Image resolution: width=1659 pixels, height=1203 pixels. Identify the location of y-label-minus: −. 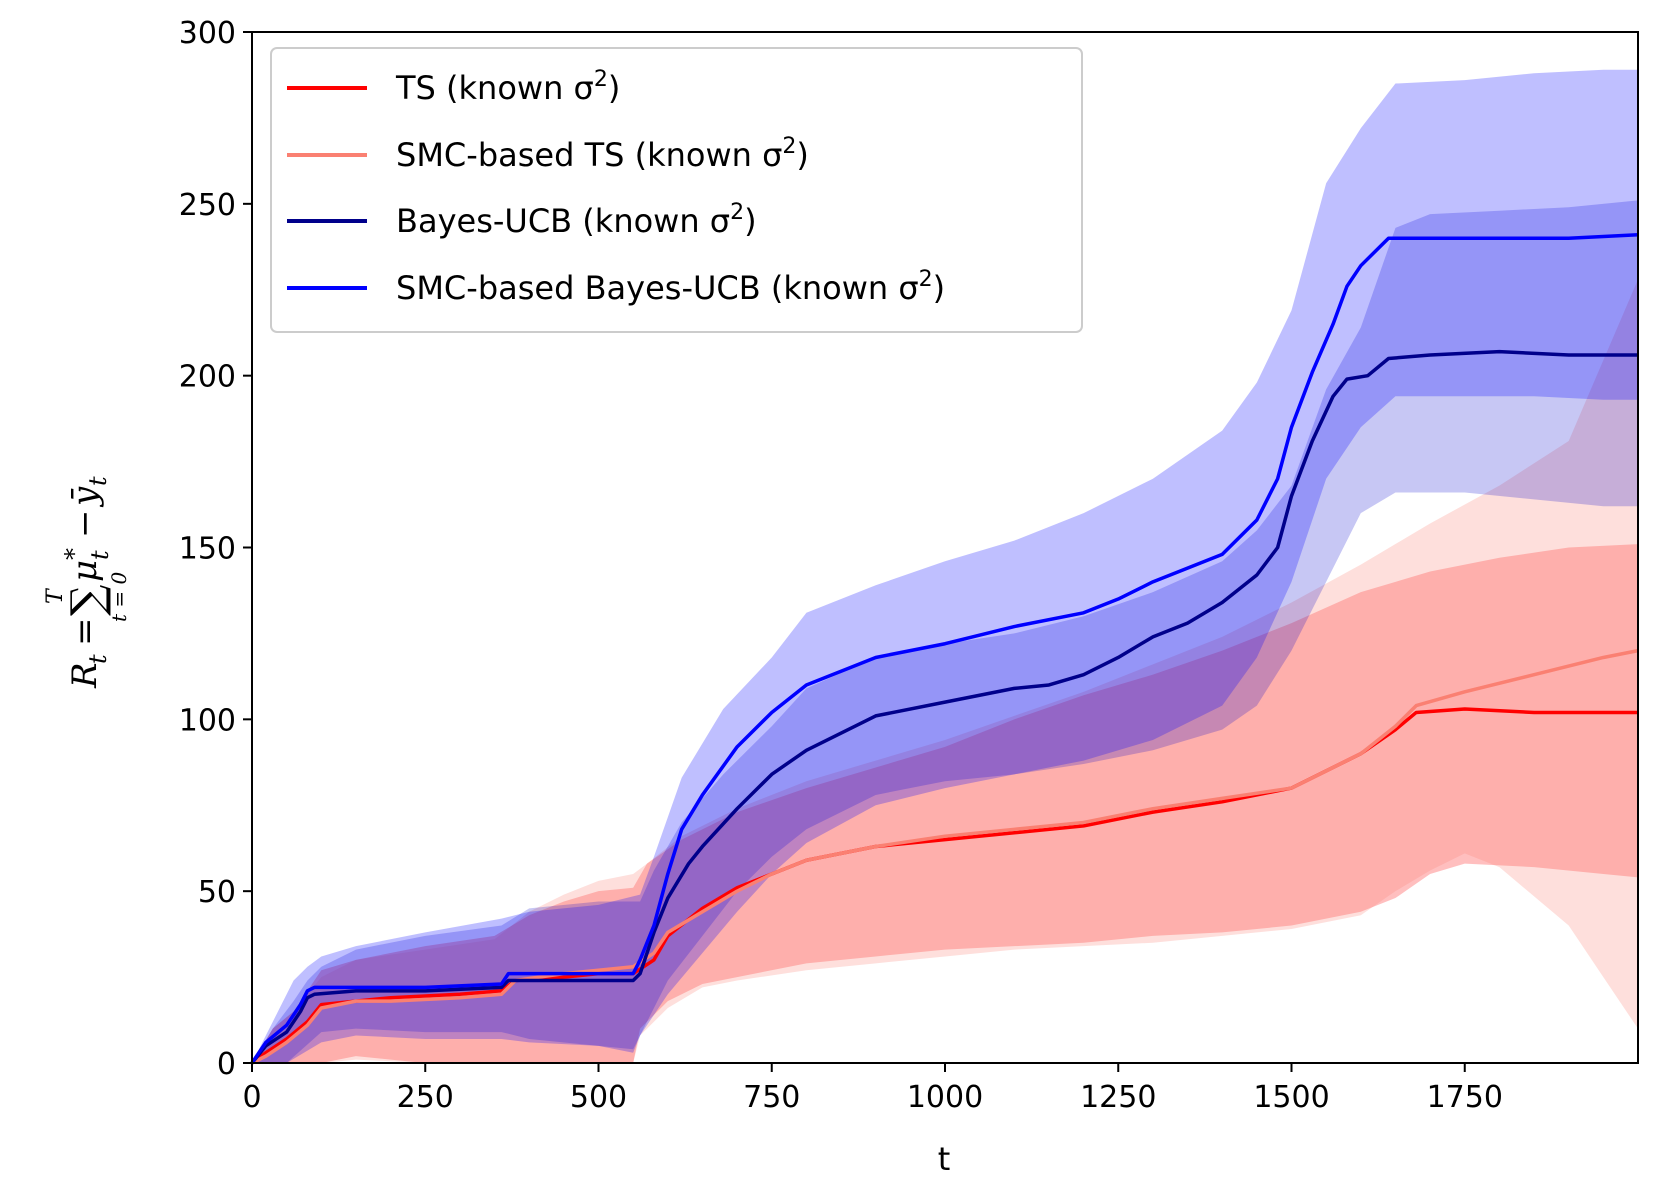
(85, 524).